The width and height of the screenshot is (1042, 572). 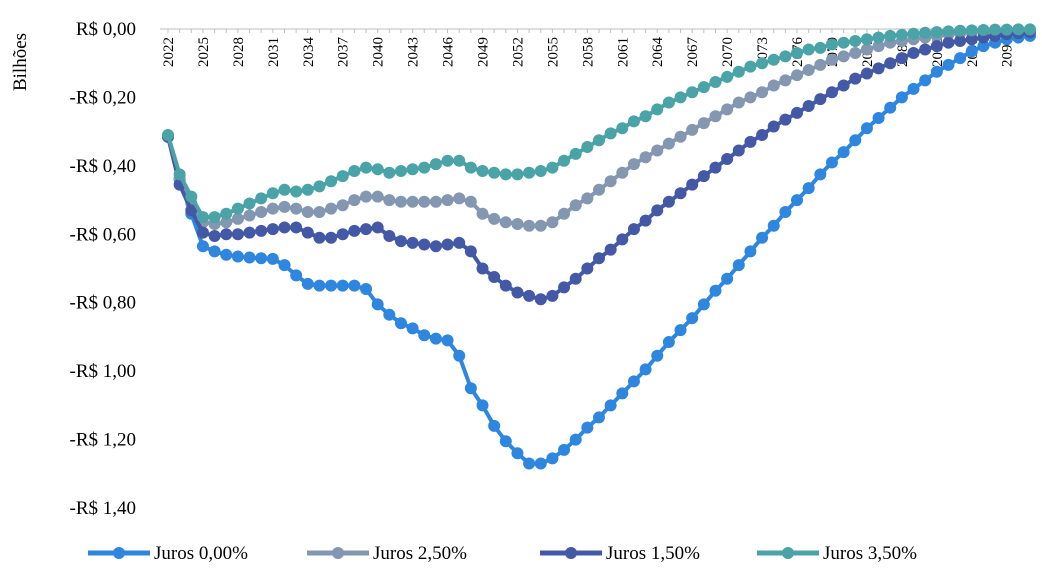 I want to click on x-tick-label: 2034, so click(x=309, y=52).